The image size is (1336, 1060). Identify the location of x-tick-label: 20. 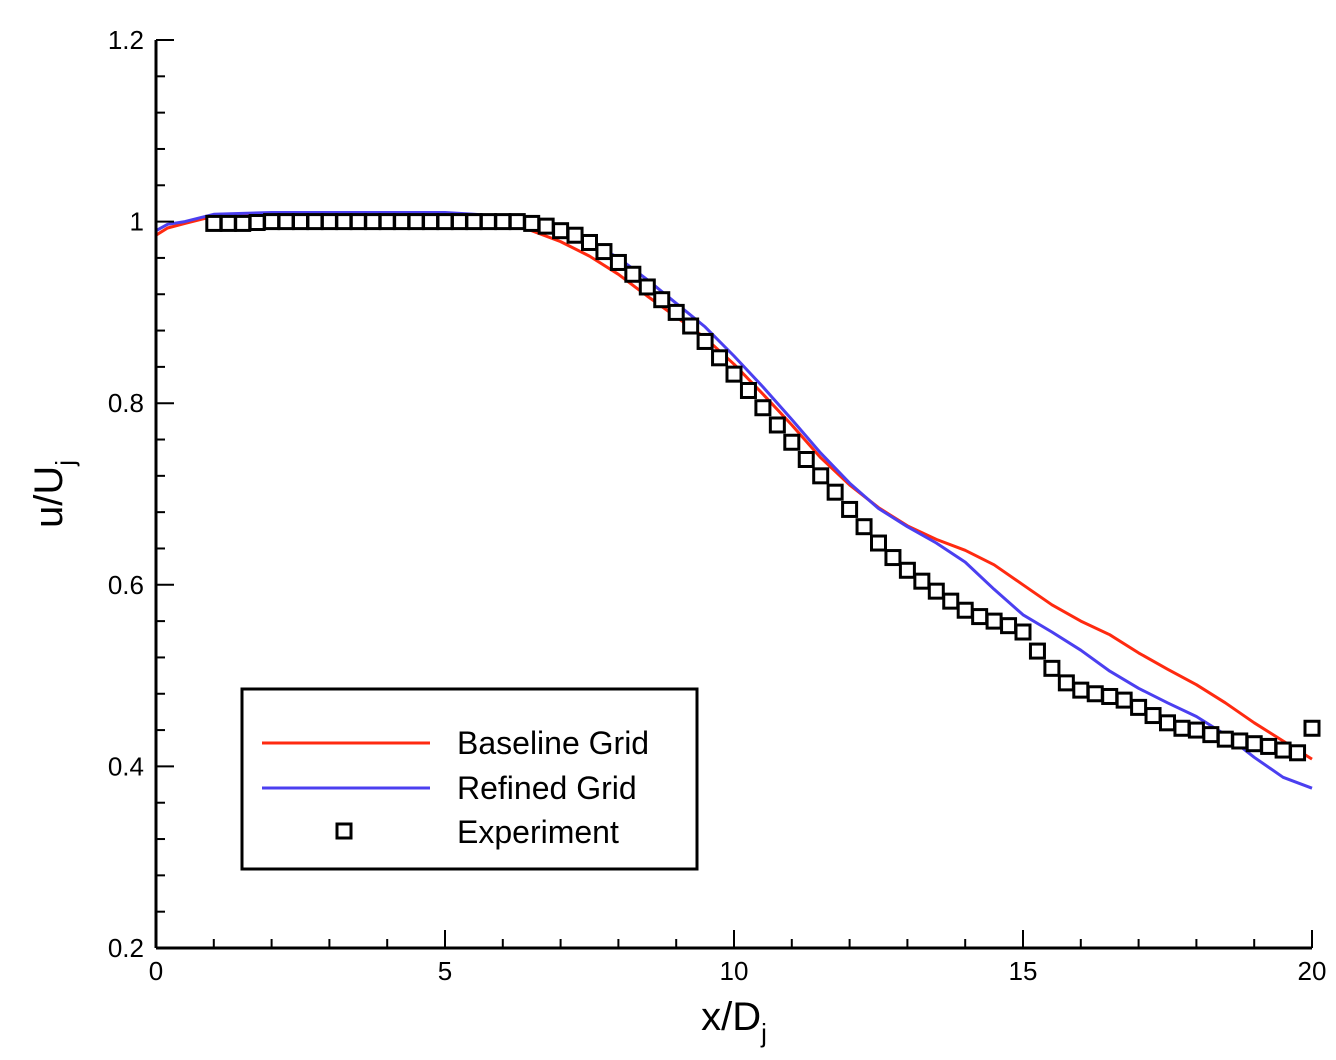
(1312, 971).